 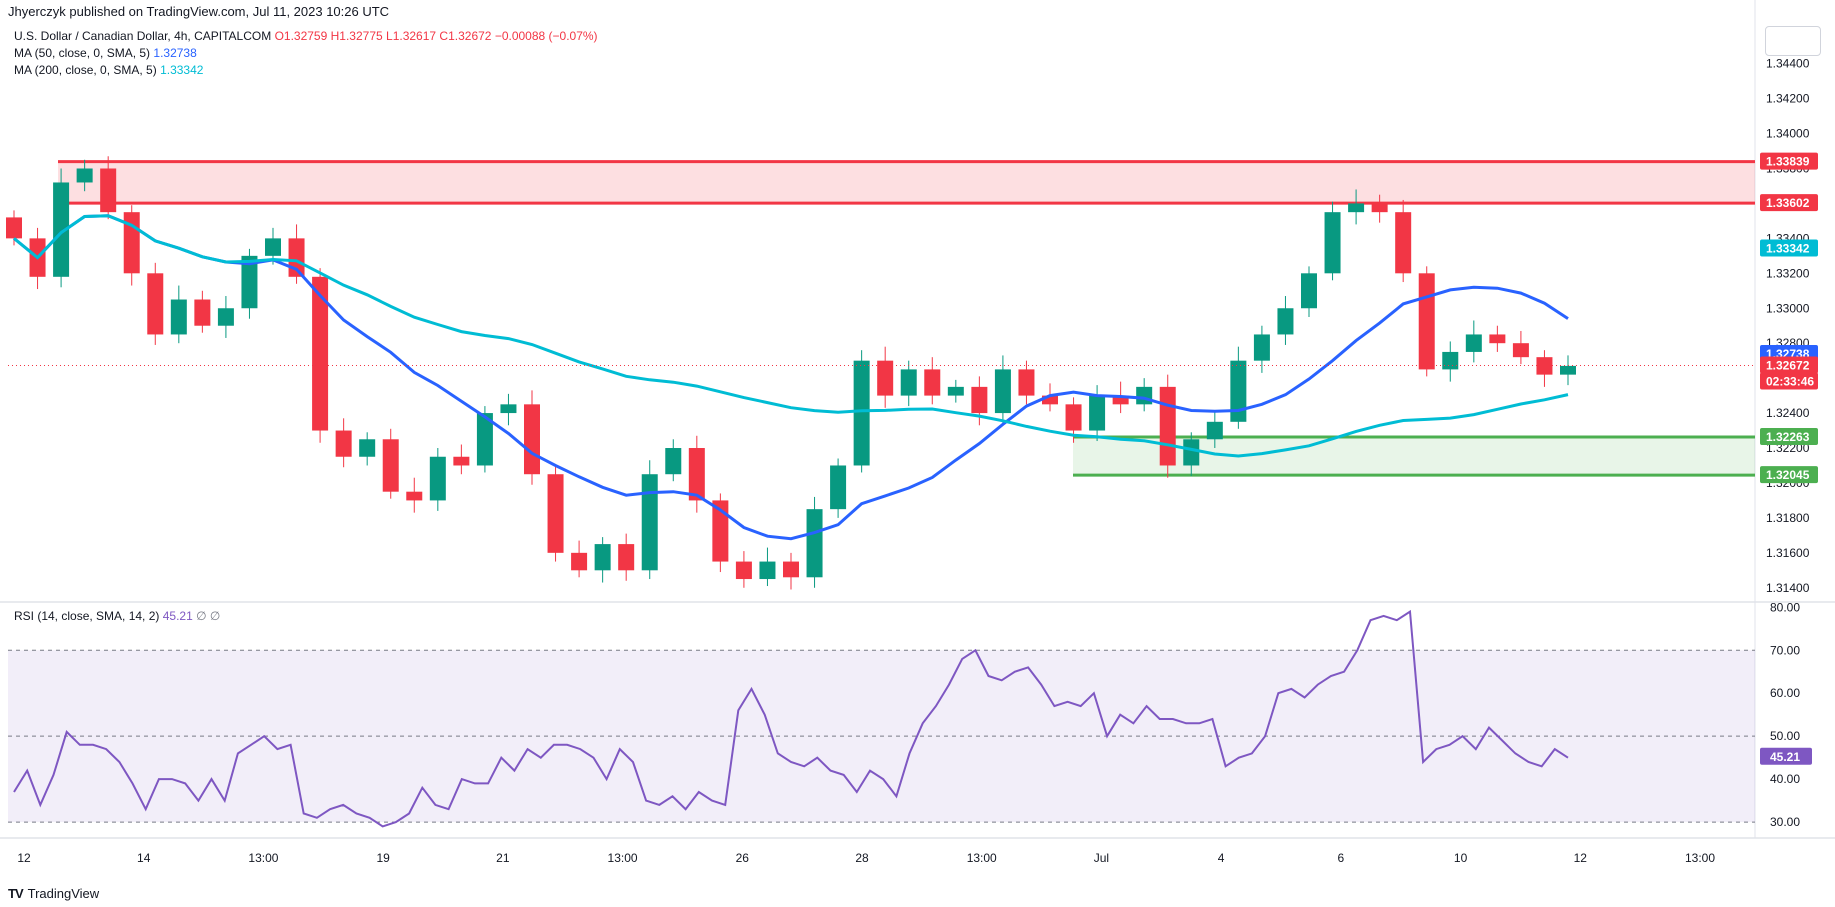 I want to click on ma200-label: MA (200, close, 0, SMA, 5), so click(x=85, y=70).